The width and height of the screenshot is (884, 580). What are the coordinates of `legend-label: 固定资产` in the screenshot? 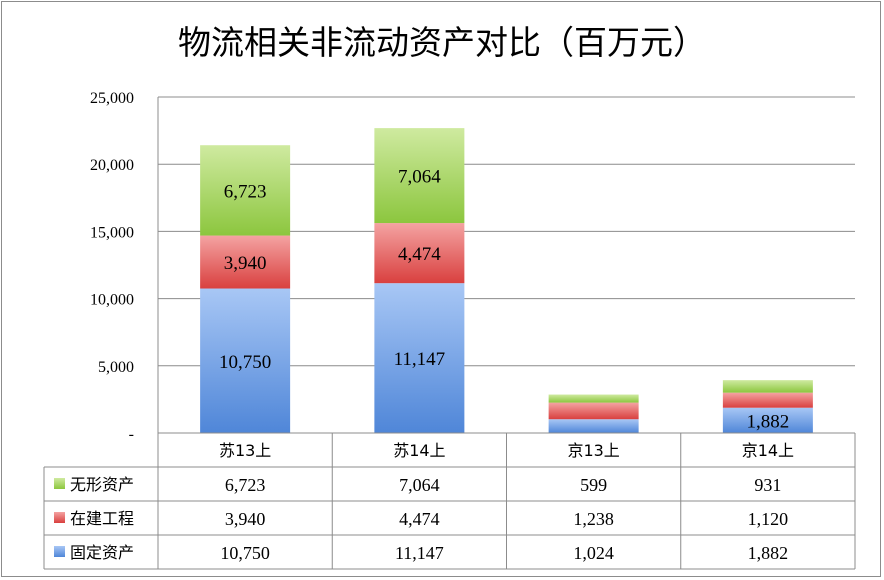 It's located at (102, 552).